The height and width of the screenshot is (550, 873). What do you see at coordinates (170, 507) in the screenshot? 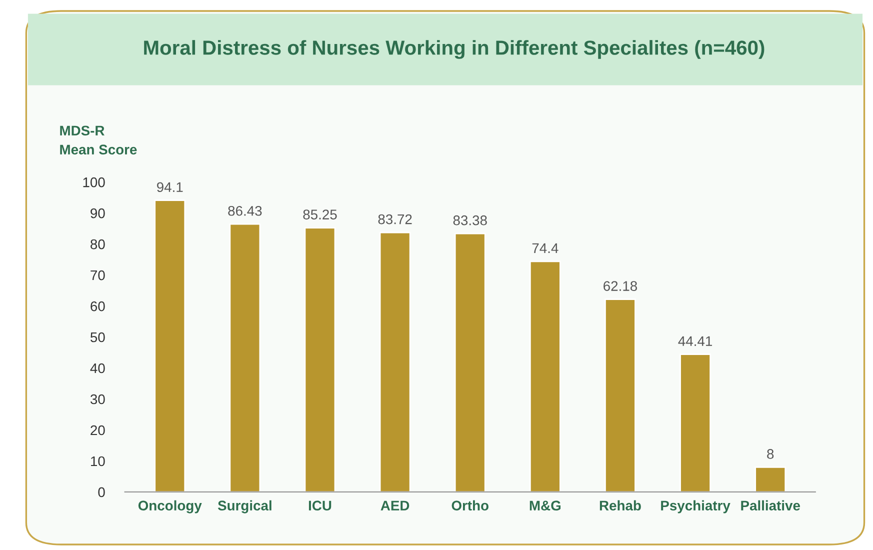
I see `x-tick-label: Oncology` at bounding box center [170, 507].